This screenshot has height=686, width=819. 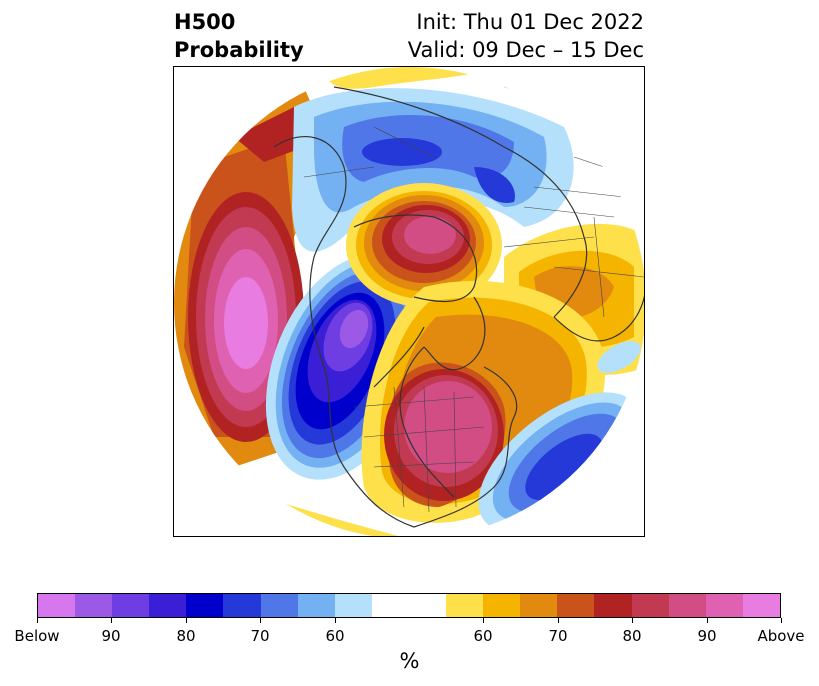 I want to click on western-atlantic-low-anomaly, so click(x=559, y=436).